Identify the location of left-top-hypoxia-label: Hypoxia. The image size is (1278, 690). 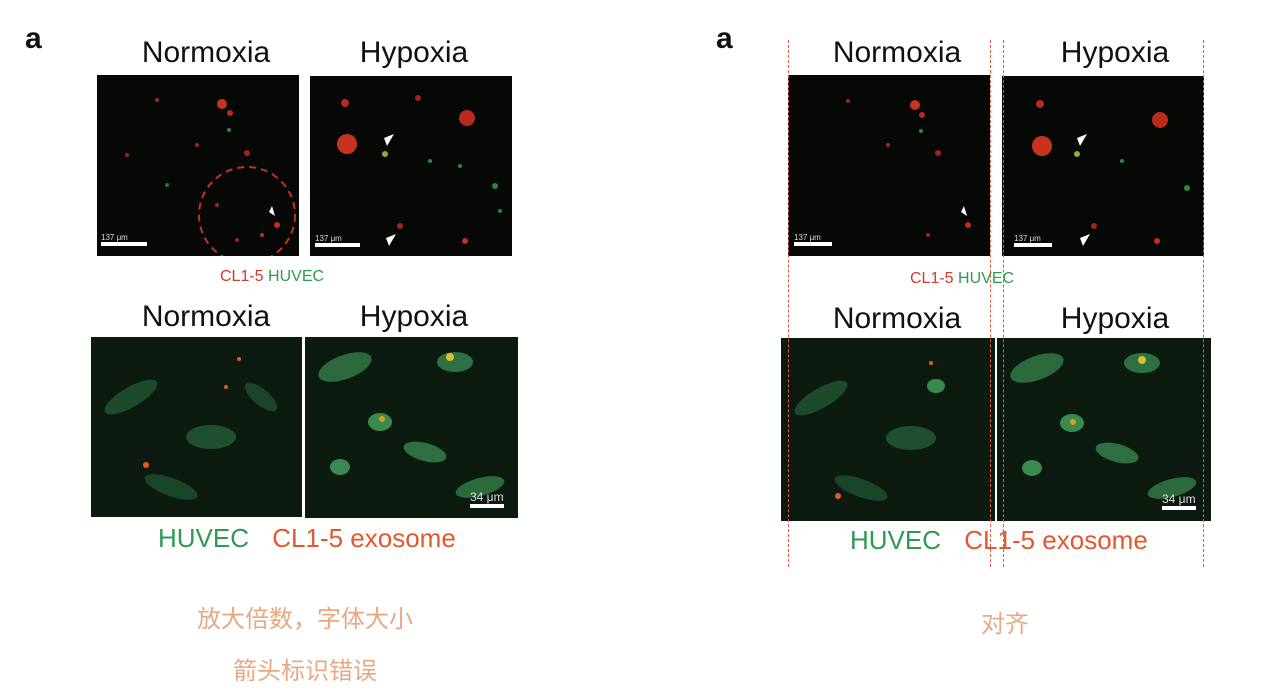
(414, 52).